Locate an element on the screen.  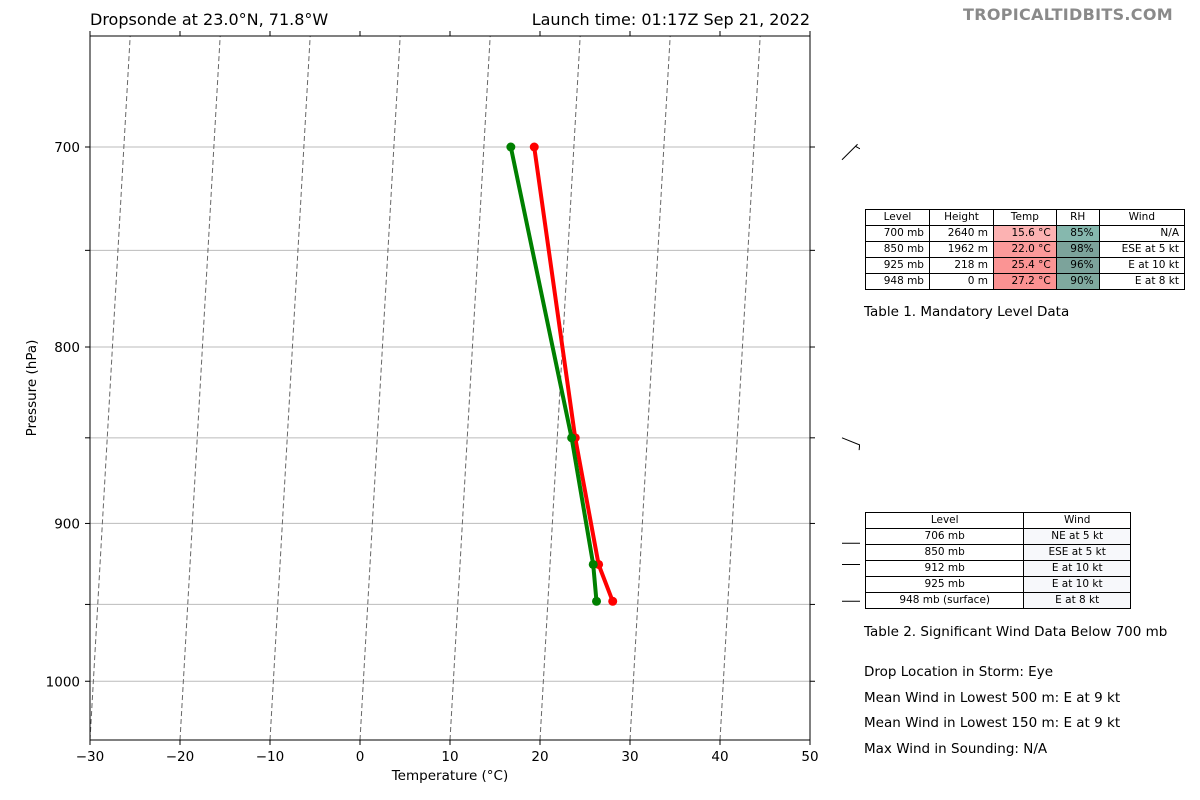
table-row: 850 mb ESE at 5 kt is located at coordinates (997, 552).